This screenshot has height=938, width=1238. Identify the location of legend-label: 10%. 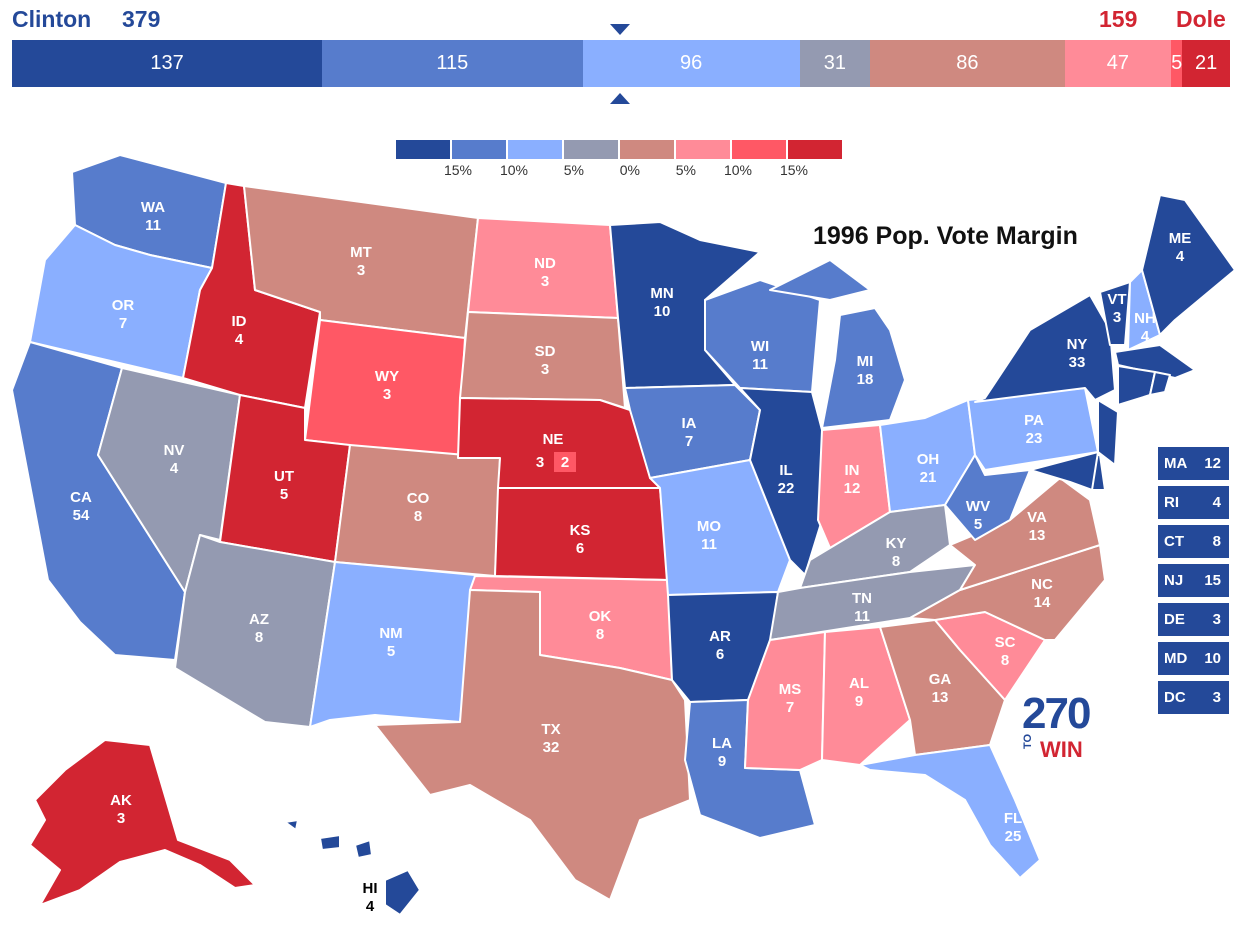
(737, 170).